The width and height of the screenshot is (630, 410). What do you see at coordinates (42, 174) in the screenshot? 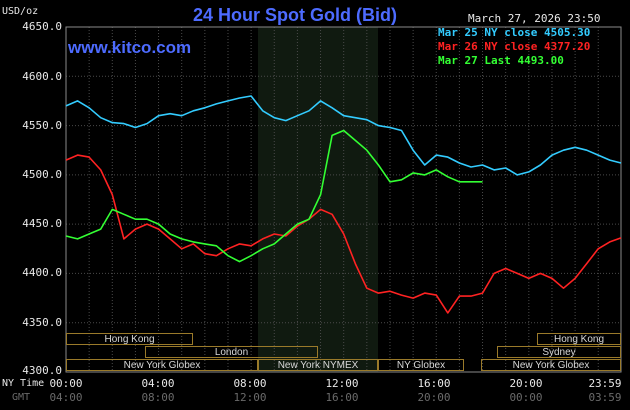
I see `y-tick-4500: 4500.0` at bounding box center [42, 174].